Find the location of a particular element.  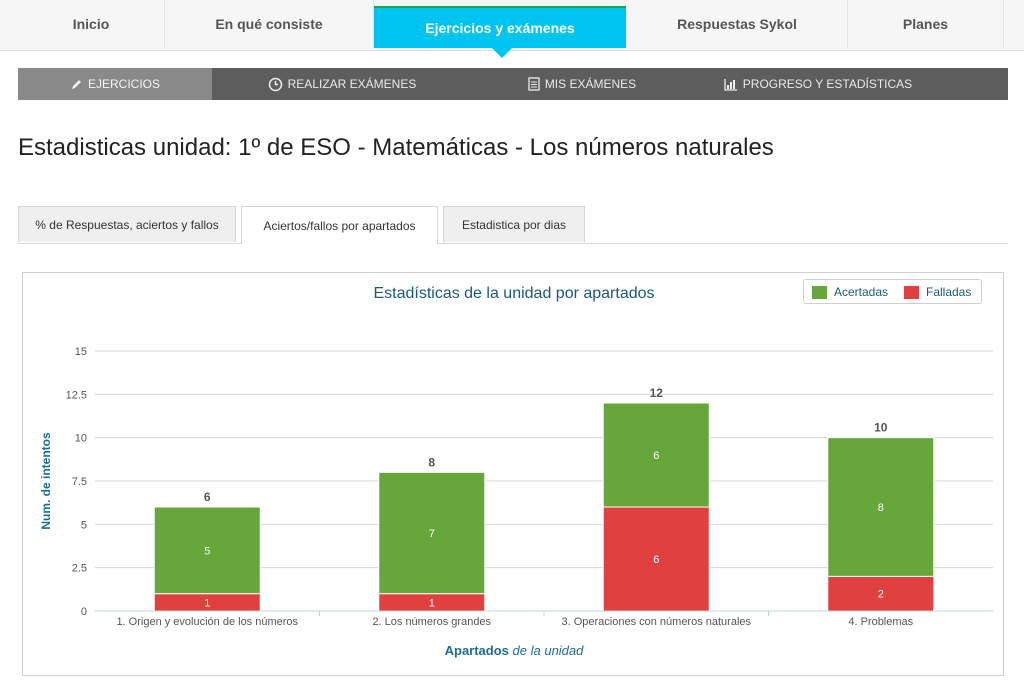

bar-label-falladas: 2 is located at coordinates (881, 595).